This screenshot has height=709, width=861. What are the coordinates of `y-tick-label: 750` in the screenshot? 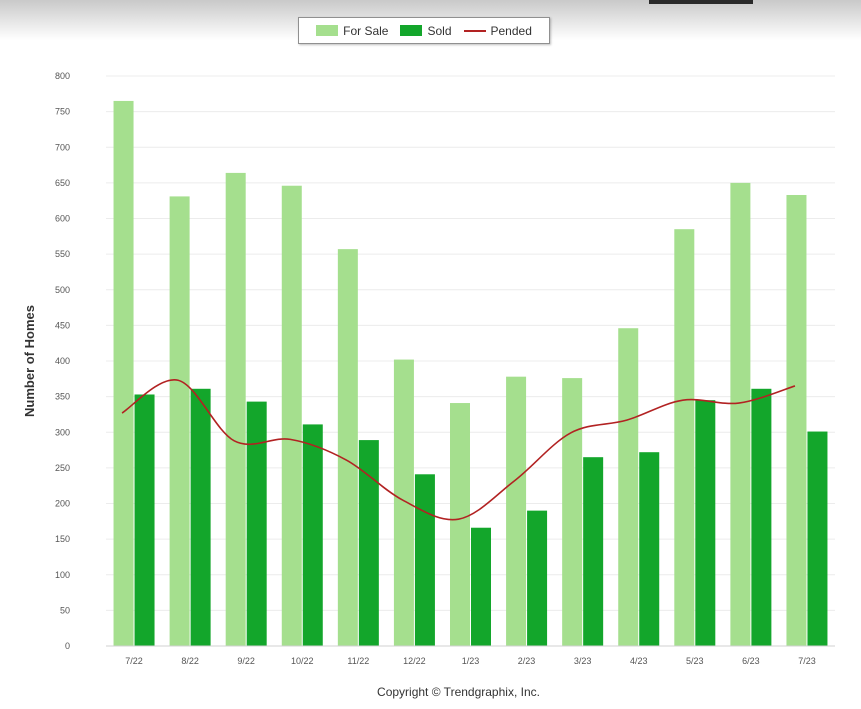 It's located at (62, 112).